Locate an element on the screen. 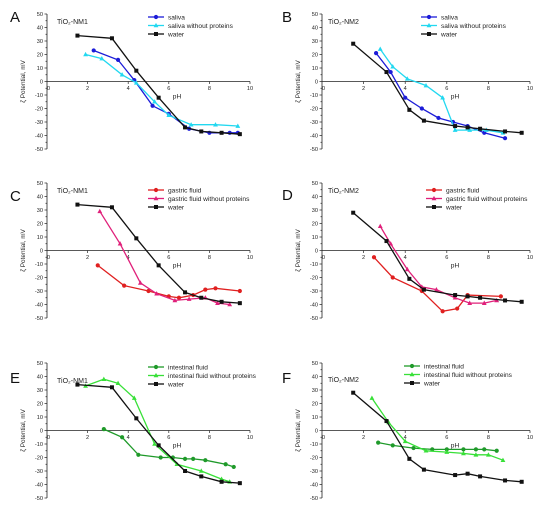  y-tick-label: -10 is located at coordinates (39, 445).